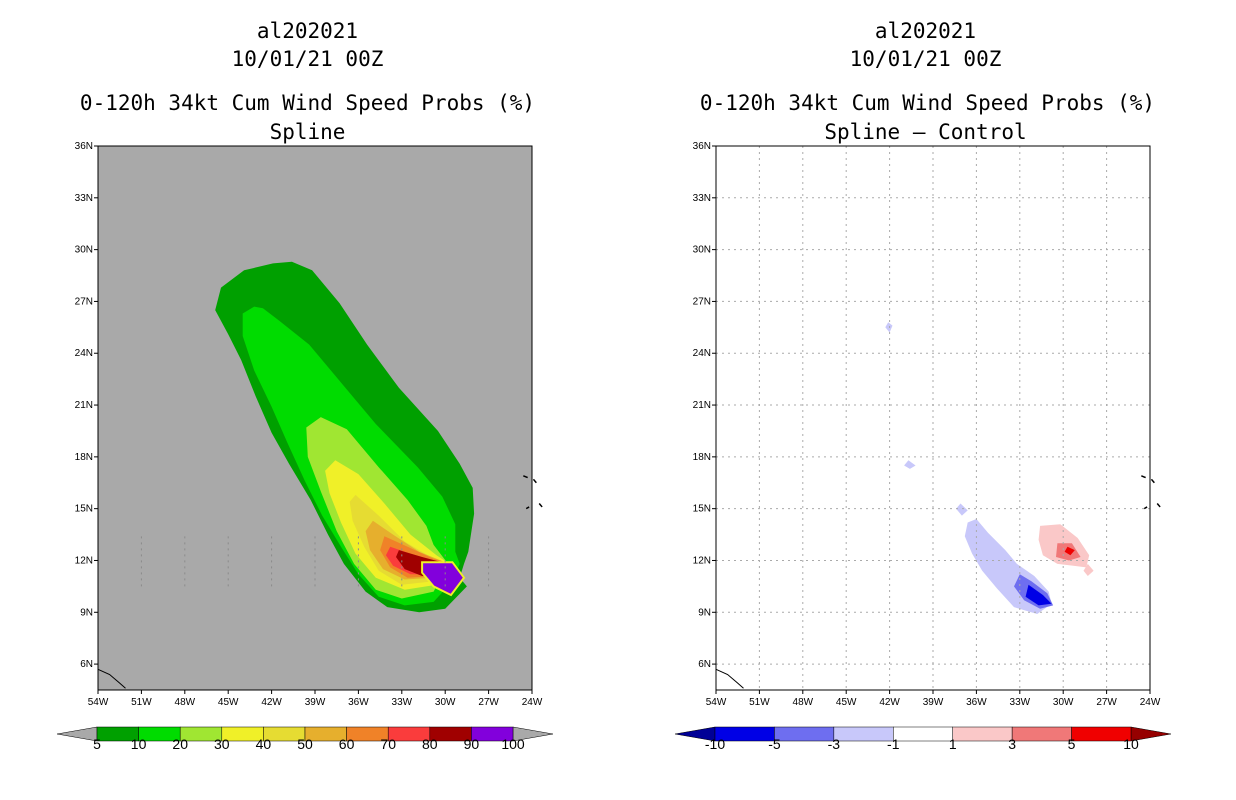 This screenshot has width=1236, height=800. I want to click on left-product-title: 0-120h 34kt Cum Wind Speed Probs (%), so click(307, 103).